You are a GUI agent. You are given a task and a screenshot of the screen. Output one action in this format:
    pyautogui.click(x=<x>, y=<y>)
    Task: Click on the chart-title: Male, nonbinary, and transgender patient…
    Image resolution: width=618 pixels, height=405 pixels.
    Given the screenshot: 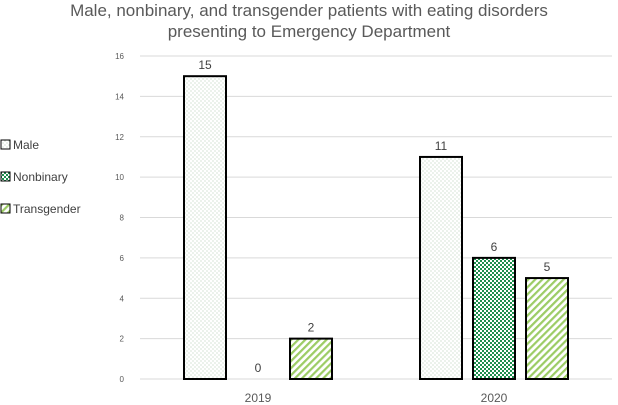 What is the action you would take?
    pyautogui.click(x=309, y=21)
    